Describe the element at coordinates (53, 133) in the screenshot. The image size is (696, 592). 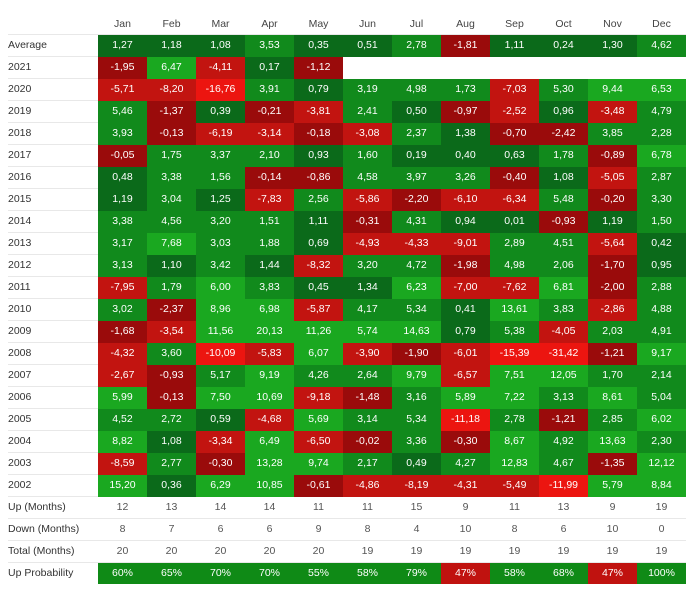
I see `row-label: 2018` at that location.